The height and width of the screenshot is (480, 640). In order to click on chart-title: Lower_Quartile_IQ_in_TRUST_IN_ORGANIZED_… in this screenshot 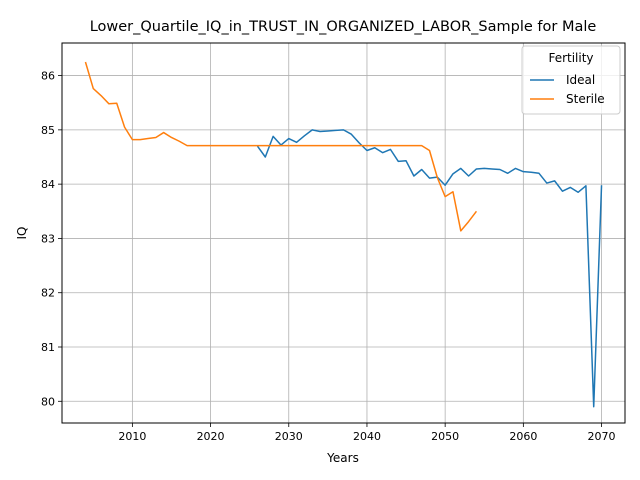, I will do `click(343, 27)`.